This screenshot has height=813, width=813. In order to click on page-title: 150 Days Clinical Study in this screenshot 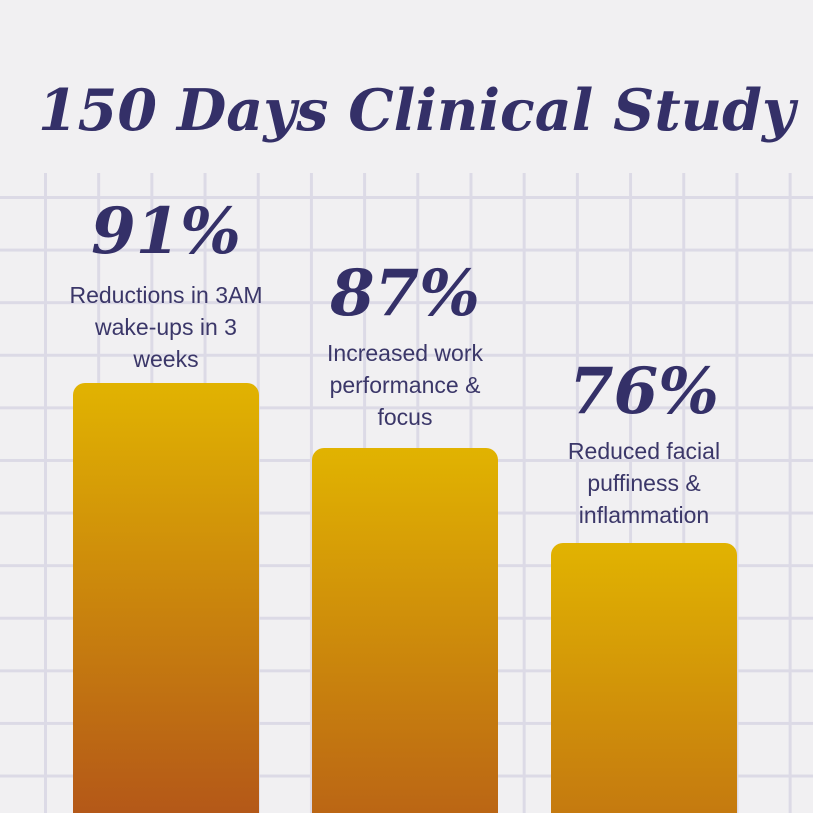, I will do `click(417, 111)`.